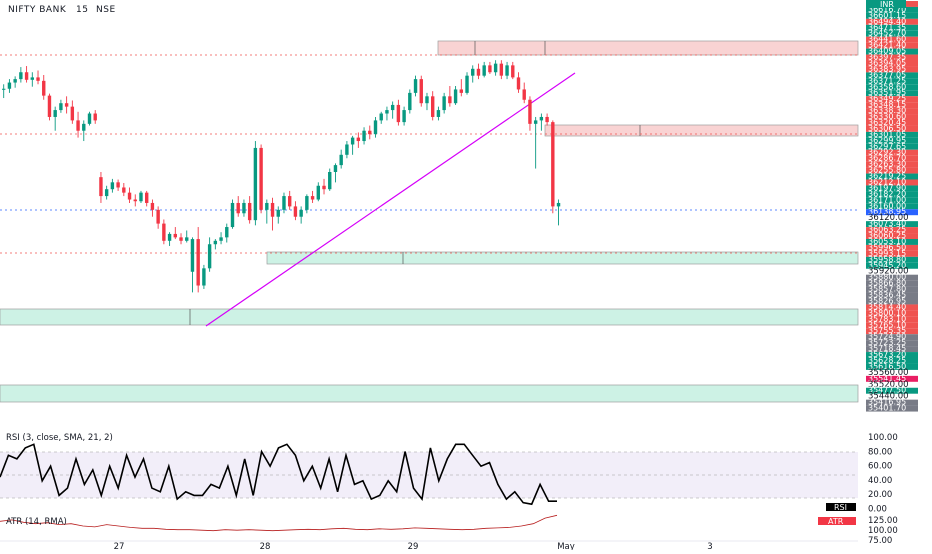 The image size is (932, 554). Describe the element at coordinates (880, 452) in the screenshot. I see `rsi-axis-label: 80.00` at that location.